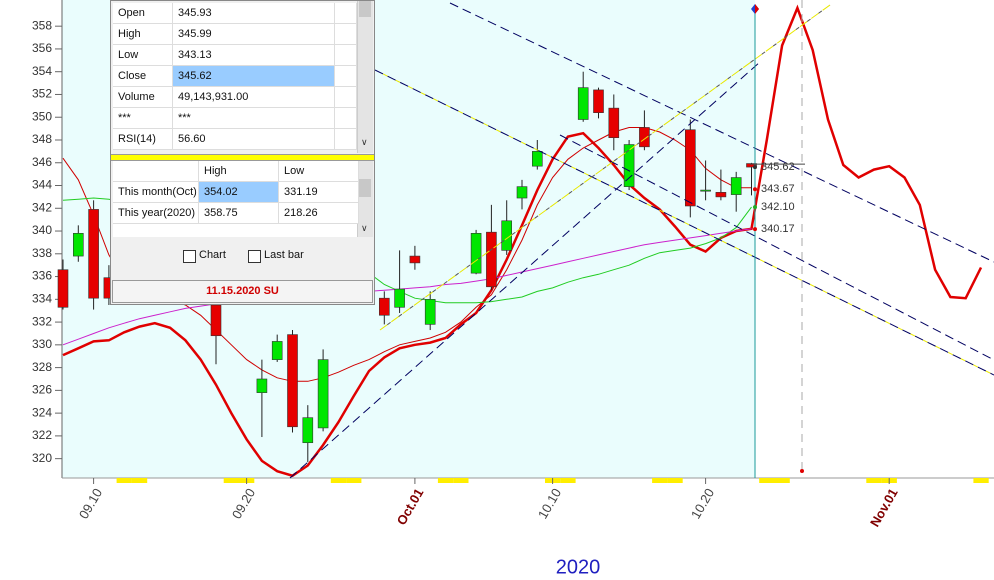  What do you see at coordinates (42, 48) in the screenshot?
I see `y-tick-label: 356` at bounding box center [42, 48].